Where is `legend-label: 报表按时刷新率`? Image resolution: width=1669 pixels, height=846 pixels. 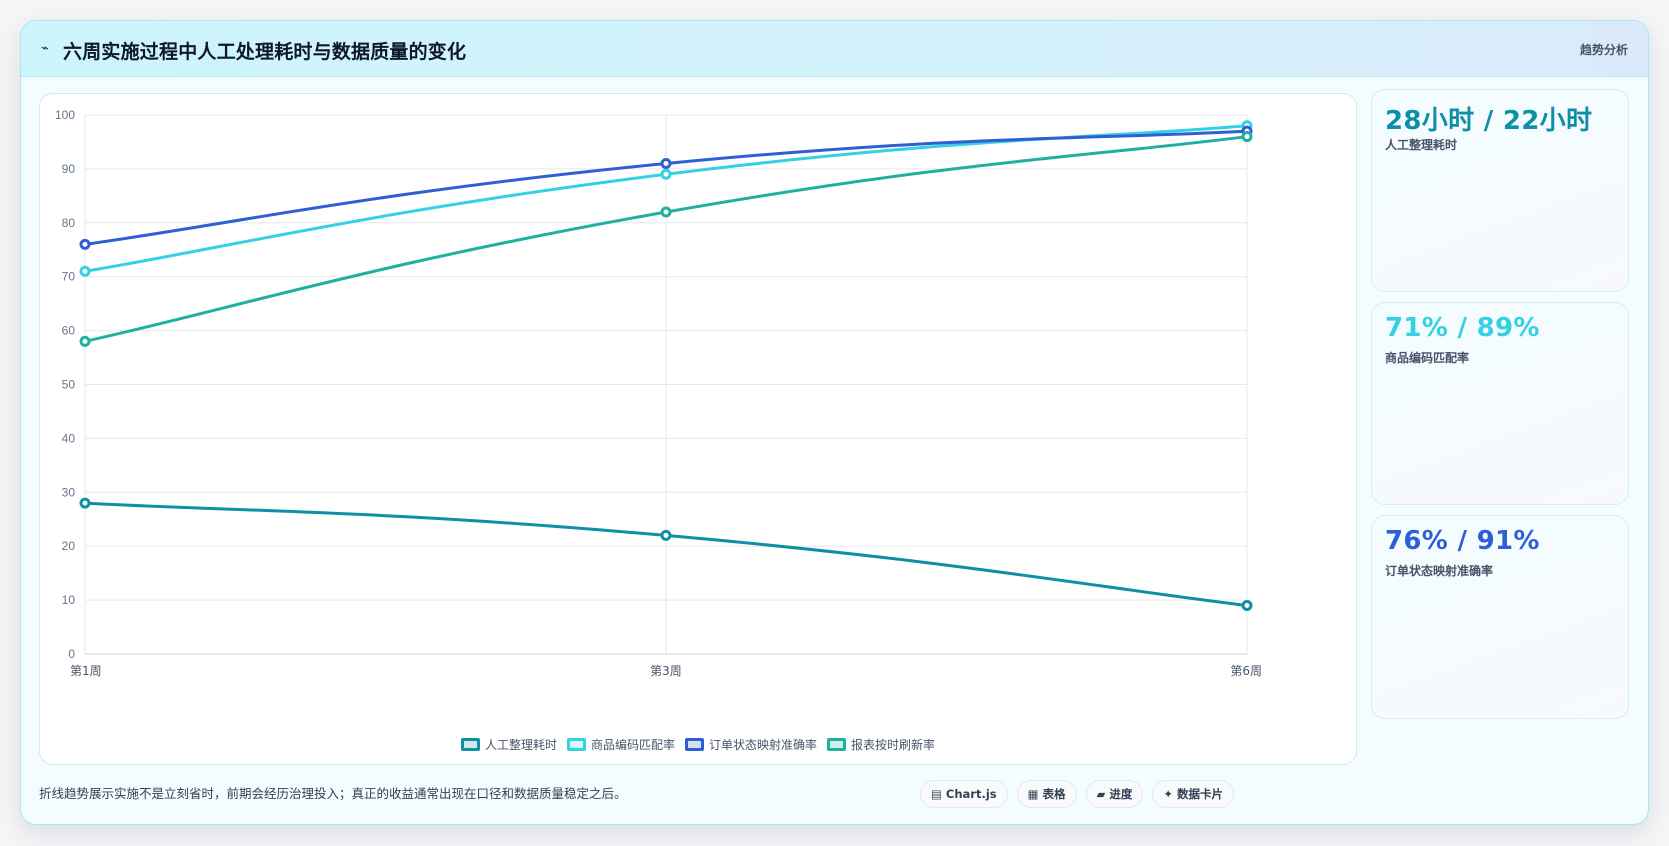
legend-label: 报表按时刷新率 is located at coordinates (893, 745).